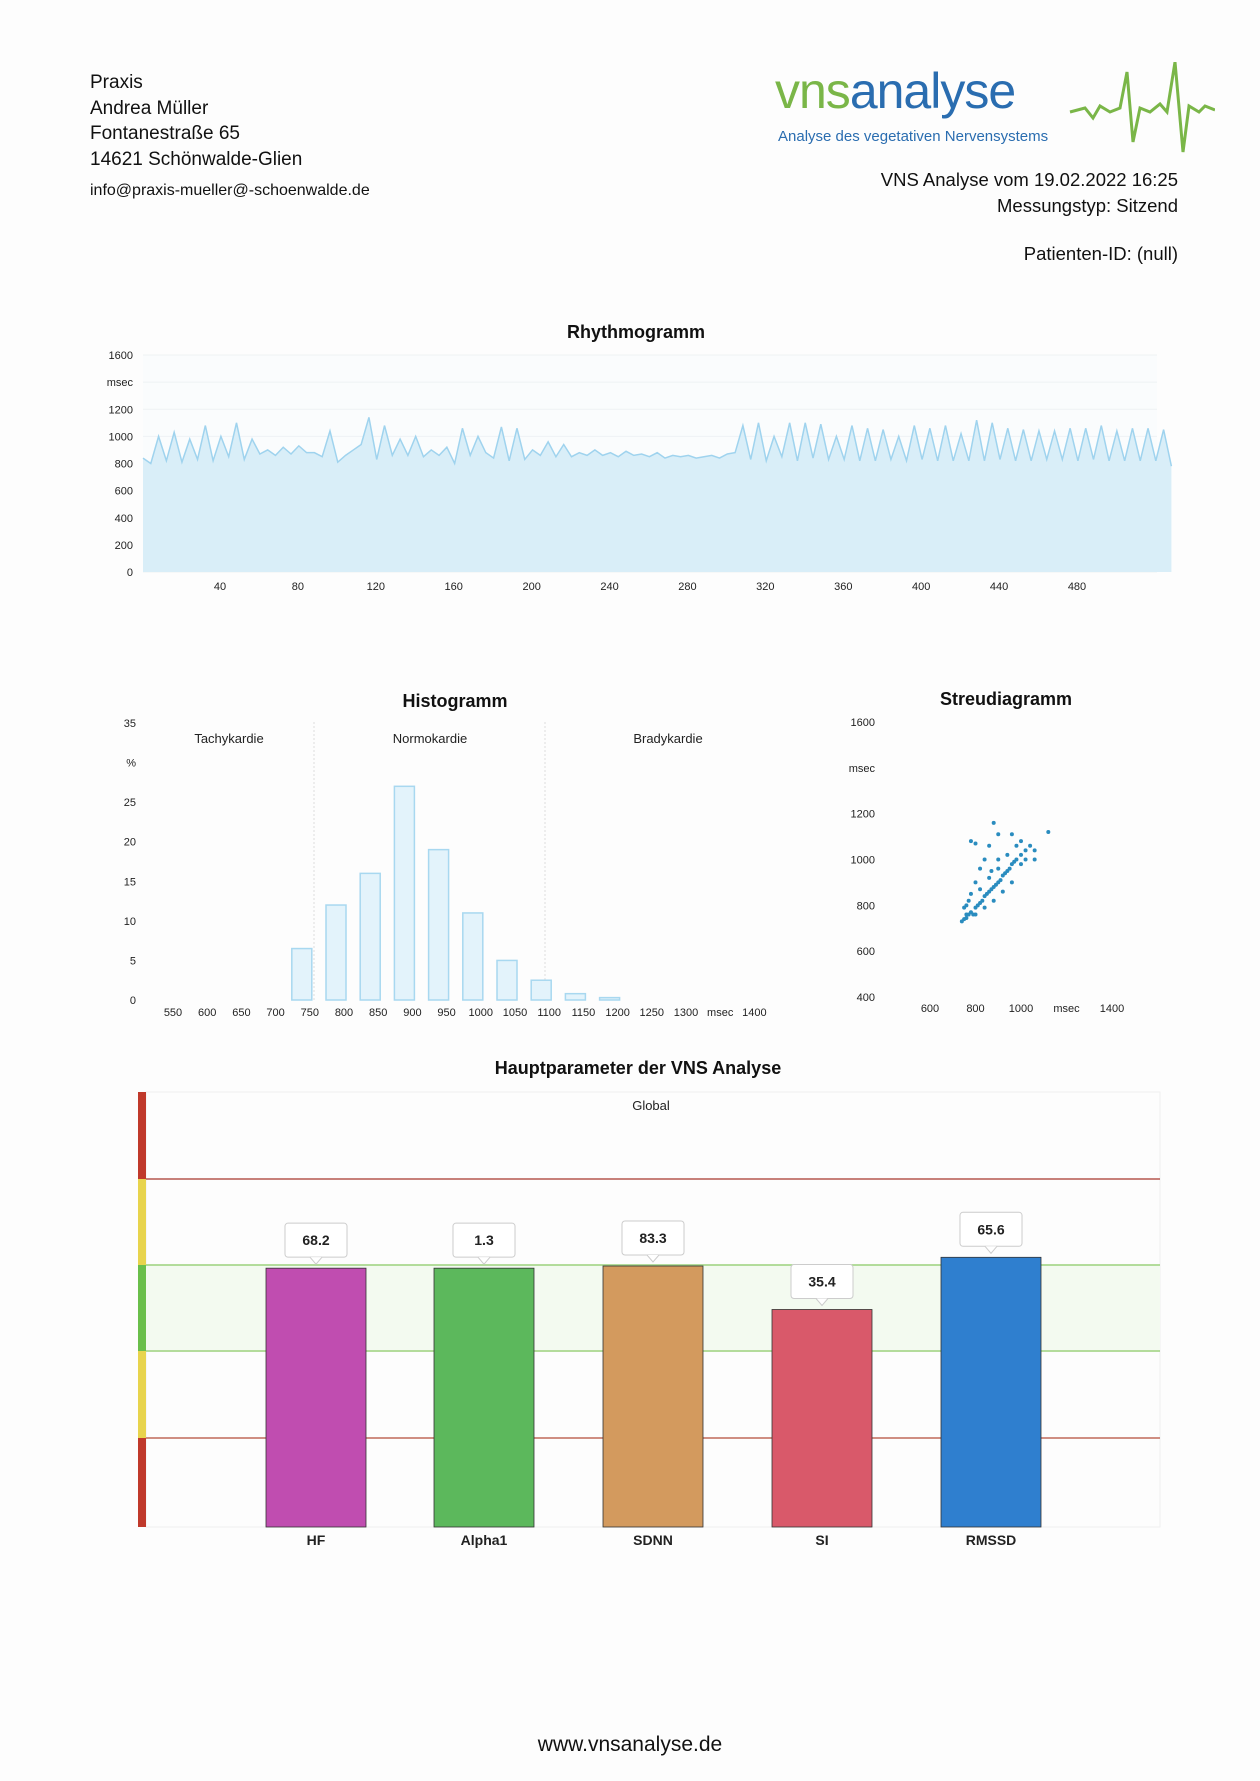 This screenshot has height=1781, width=1260. What do you see at coordinates (630, 1744) in the screenshot?
I see `footer-url: www.vnsanalyse.de` at bounding box center [630, 1744].